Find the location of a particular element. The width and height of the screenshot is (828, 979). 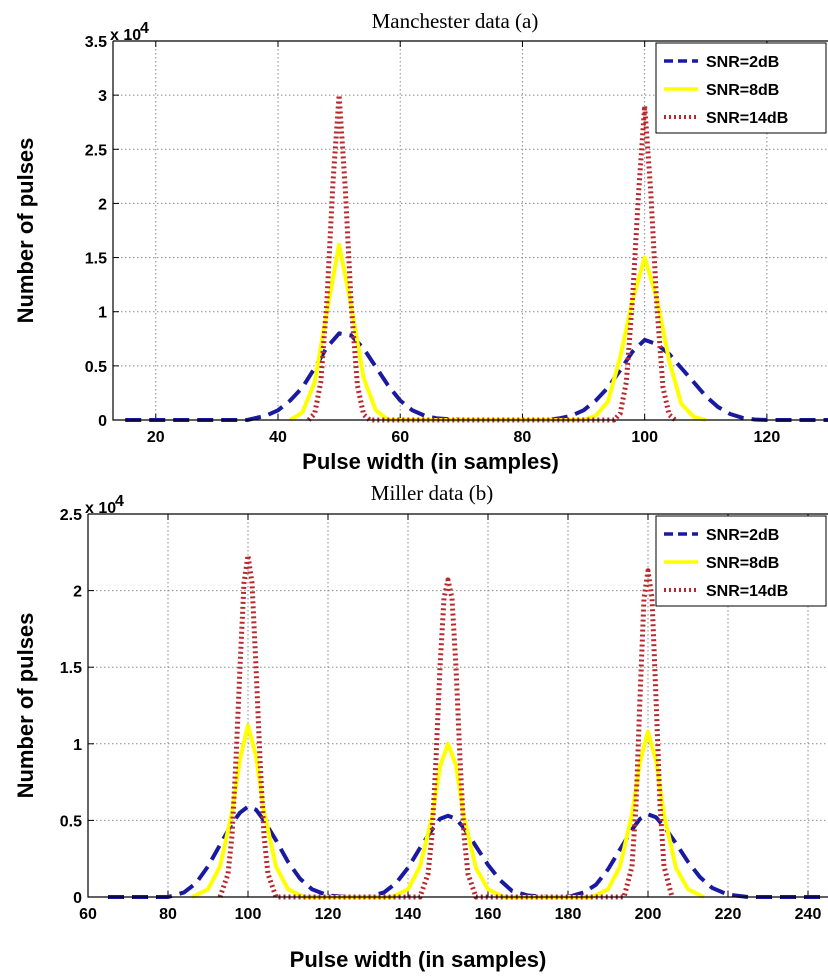

chart-title: Manchester data (a) is located at coordinates (455, 21).